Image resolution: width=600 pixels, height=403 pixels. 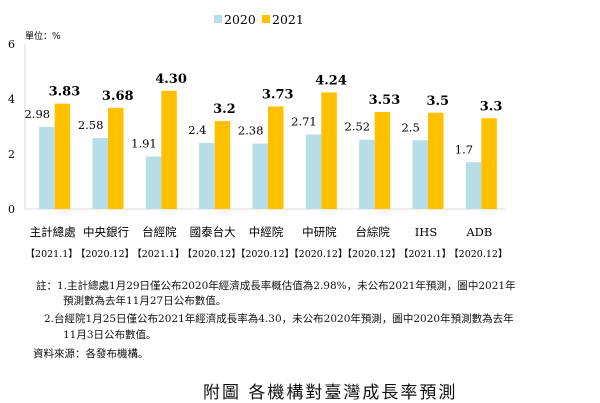 I want to click on data-label-2020: 1.91, so click(x=144, y=143).